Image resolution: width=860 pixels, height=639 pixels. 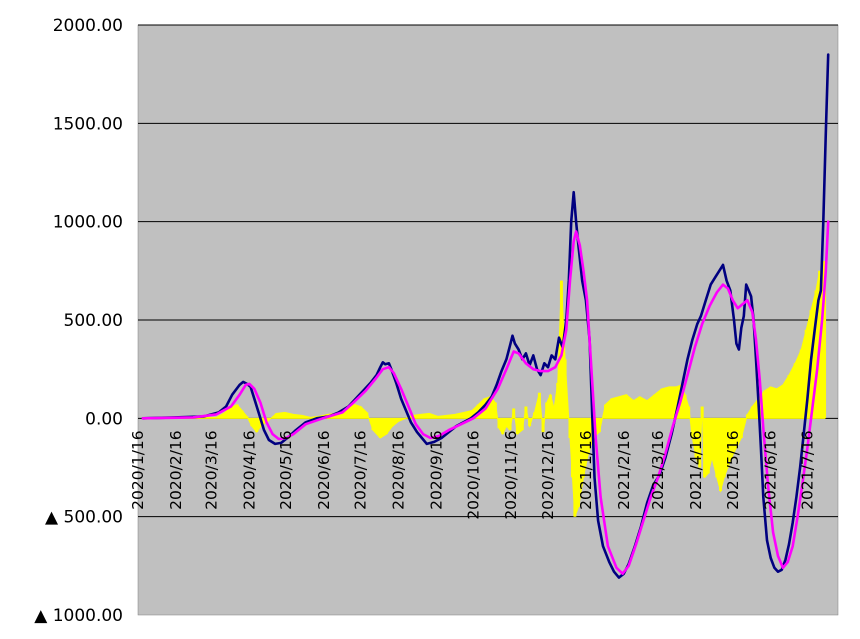 I want to click on x-tick-label: 2021/2/16, so click(x=624, y=469).